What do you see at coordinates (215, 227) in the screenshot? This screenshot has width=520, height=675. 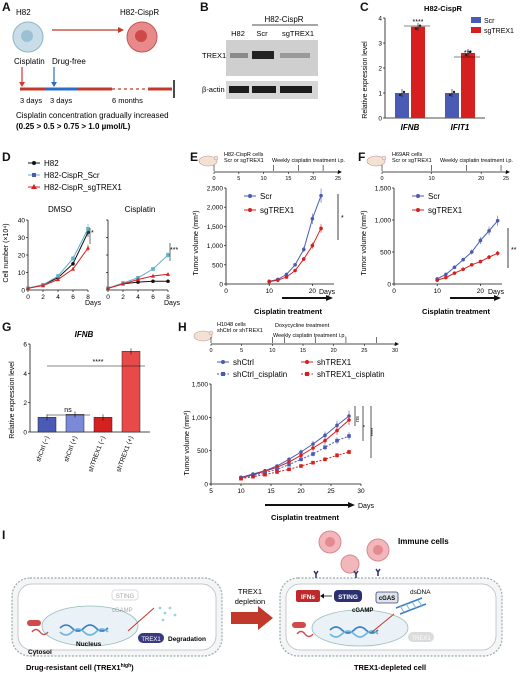 I see `e-y-tick-label: 1,500` at bounding box center [215, 227].